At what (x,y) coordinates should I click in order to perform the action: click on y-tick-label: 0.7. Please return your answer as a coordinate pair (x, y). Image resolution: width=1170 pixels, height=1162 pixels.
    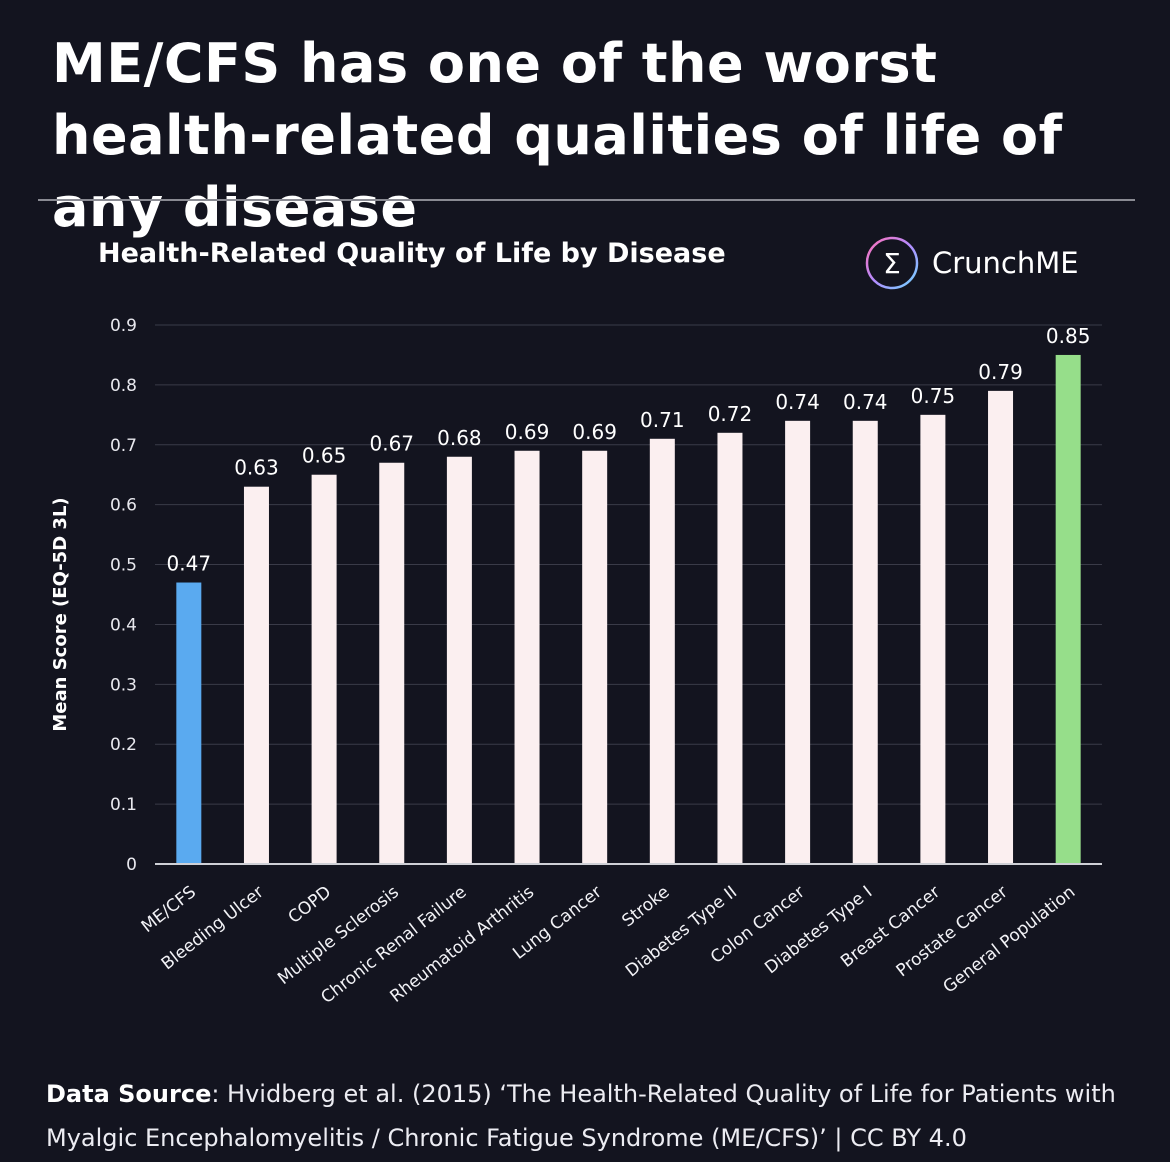
    Looking at the image, I should click on (123, 446).